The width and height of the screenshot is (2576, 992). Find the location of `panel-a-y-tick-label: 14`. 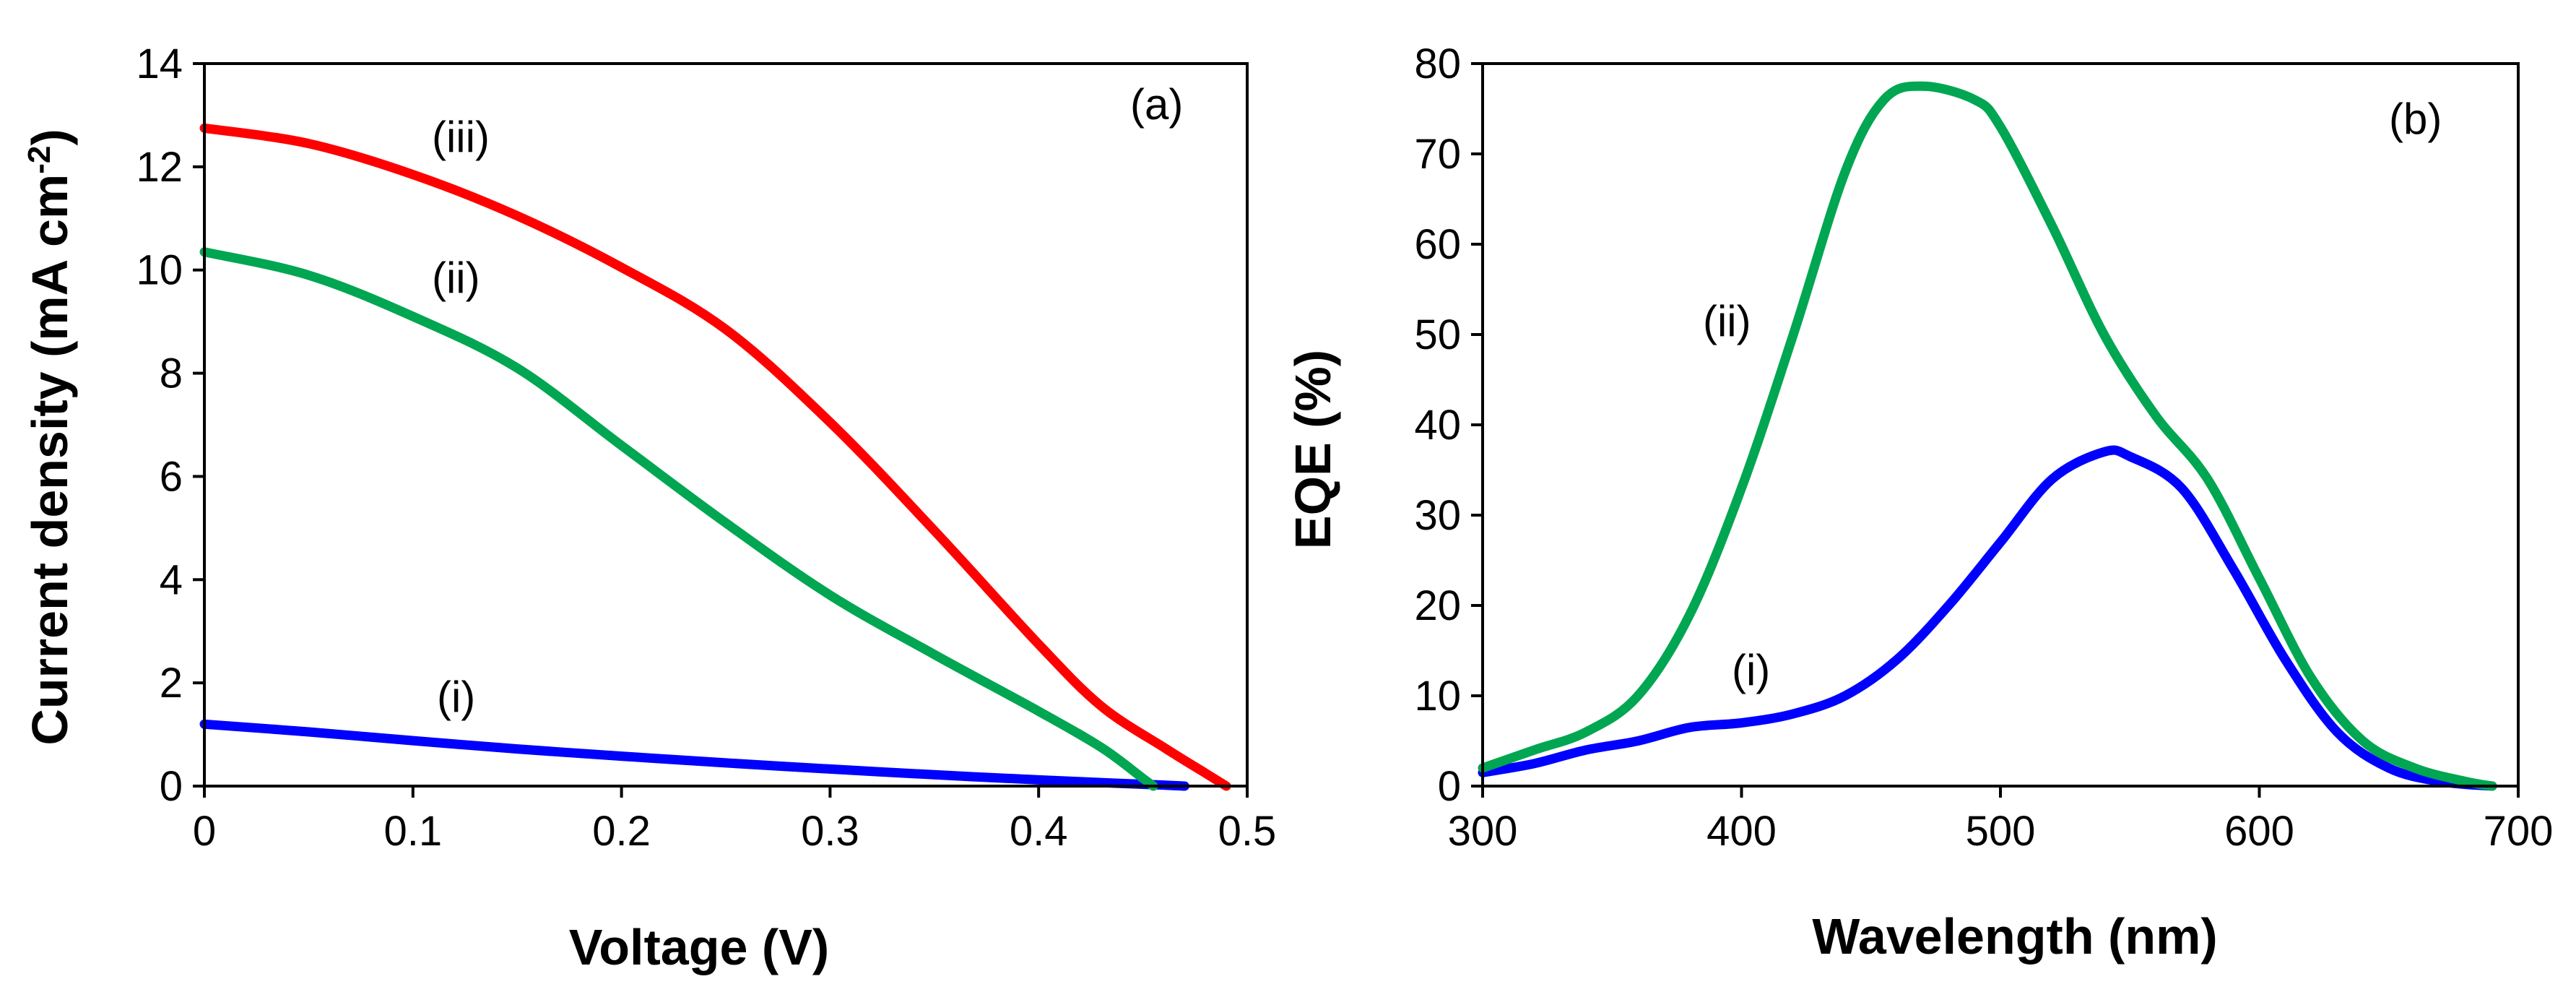

panel-a-y-tick-label: 14 is located at coordinates (159, 63).